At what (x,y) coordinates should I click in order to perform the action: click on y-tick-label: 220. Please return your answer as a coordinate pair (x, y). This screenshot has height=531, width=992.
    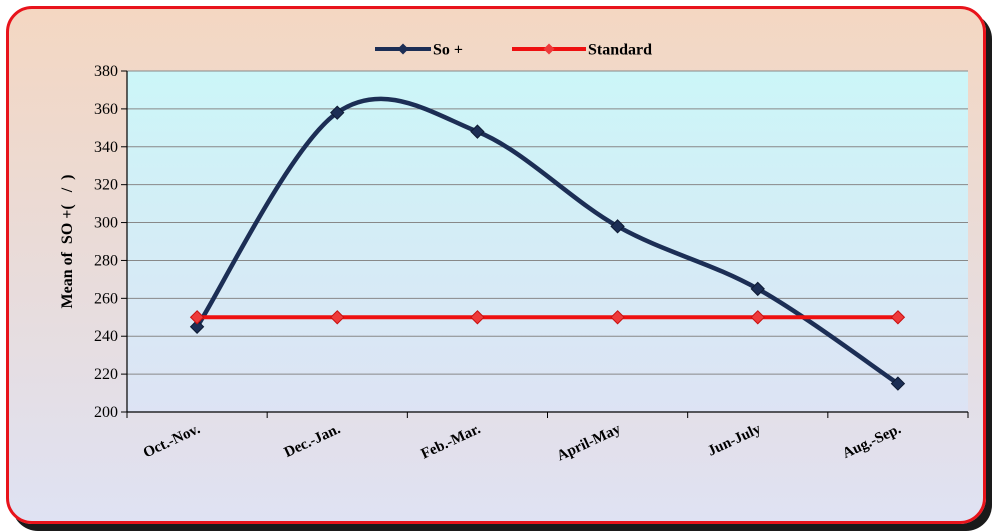
    Looking at the image, I should click on (106, 374).